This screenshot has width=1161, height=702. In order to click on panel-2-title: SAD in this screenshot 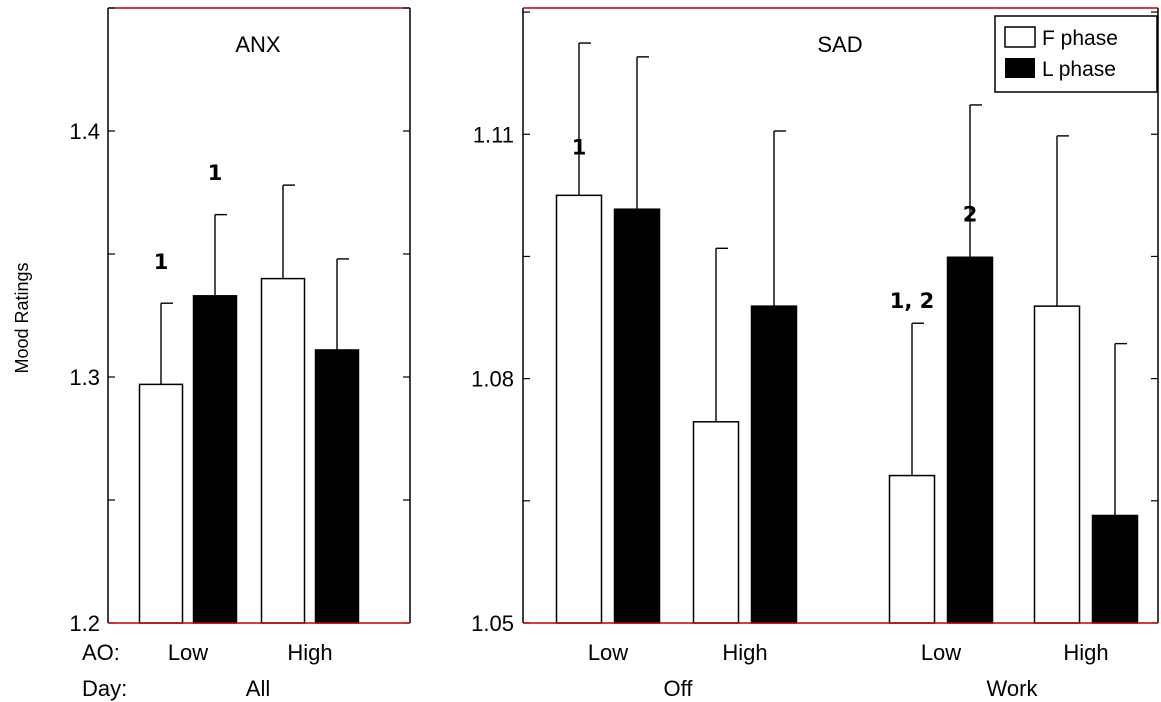, I will do `click(839, 44)`.